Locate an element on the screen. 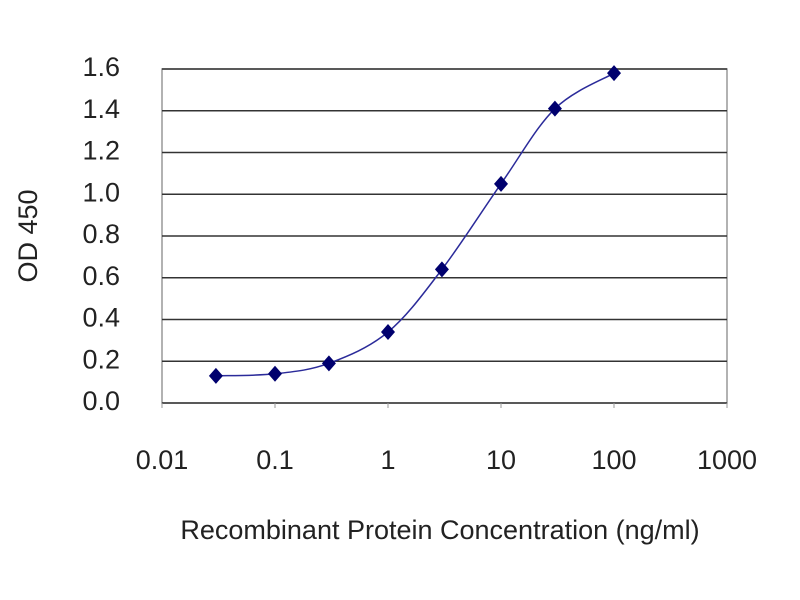 Image resolution: width=800 pixels, height=600 pixels. y-tick-label: 1.6 is located at coordinates (101, 67).